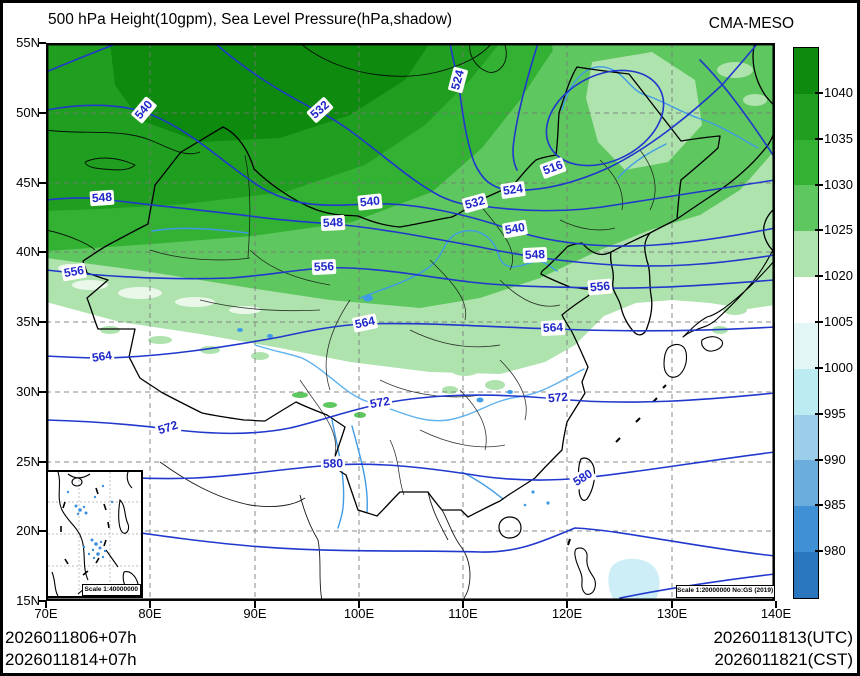 Image resolution: width=860 pixels, height=676 pixels. What do you see at coordinates (838, 230) in the screenshot?
I see `colorbar-label: 1025` at bounding box center [838, 230].